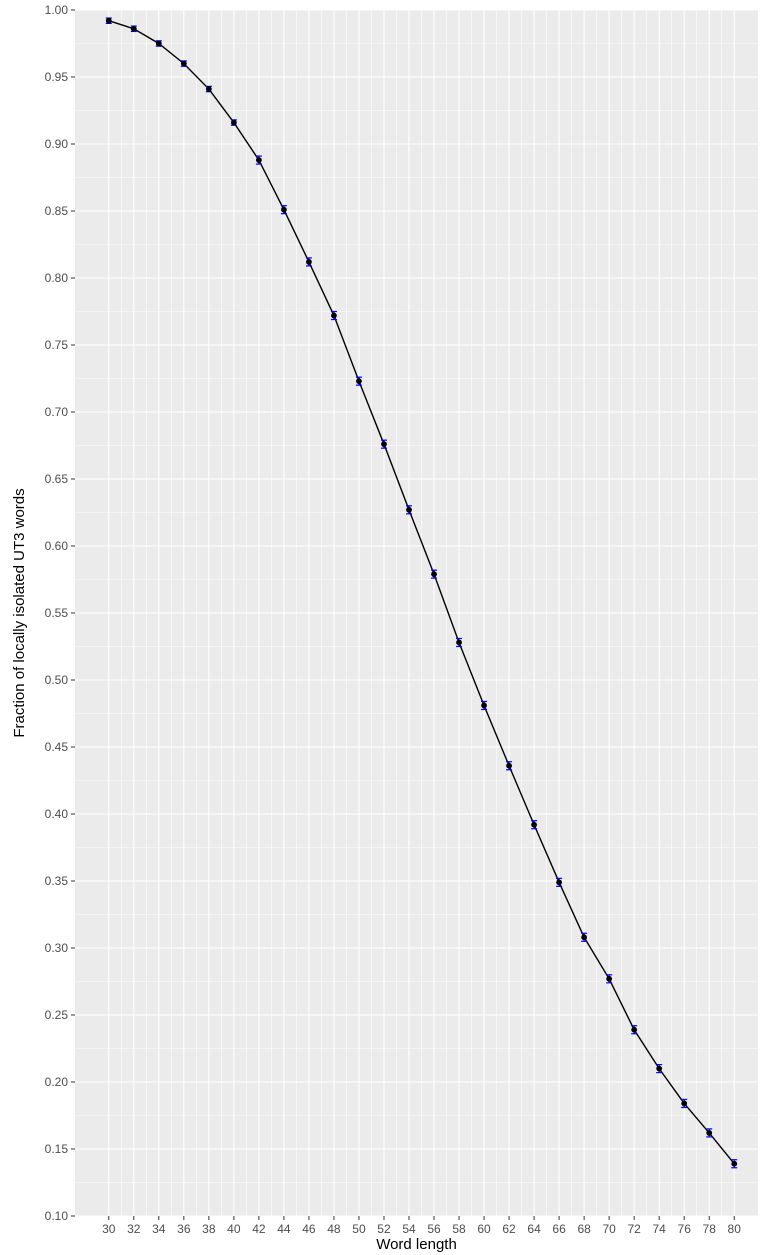  Describe the element at coordinates (416, 1244) in the screenshot. I see `x-axis-title: Word length` at that location.